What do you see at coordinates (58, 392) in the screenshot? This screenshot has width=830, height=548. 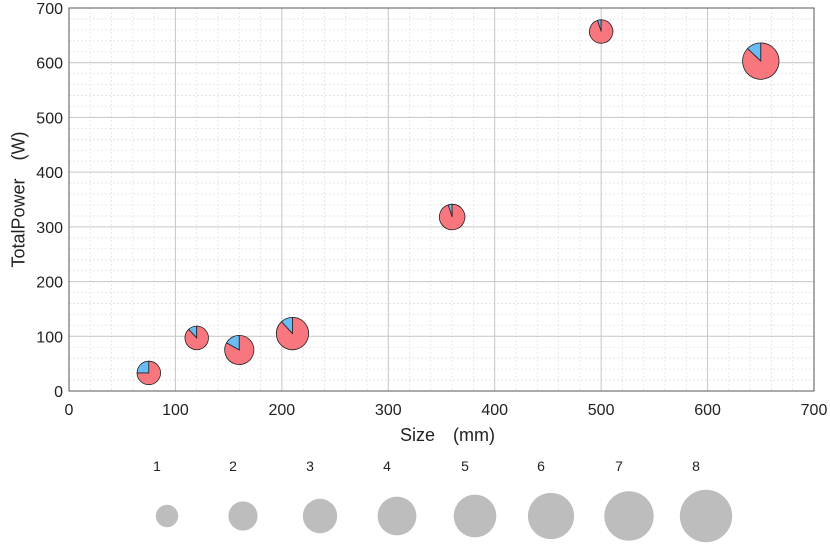 I see `y-tick-label: 0` at bounding box center [58, 392].